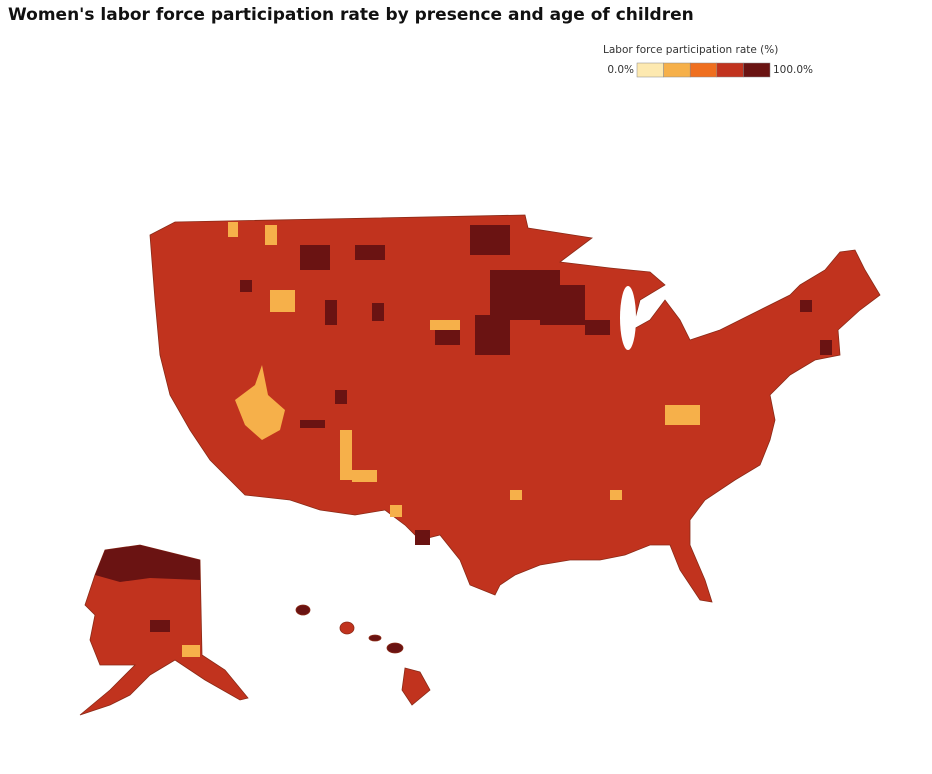 This screenshot has width=932, height=774. Describe the element at coordinates (690, 50) in the screenshot. I see `legend-title: Labor force participation rate (%)` at that location.